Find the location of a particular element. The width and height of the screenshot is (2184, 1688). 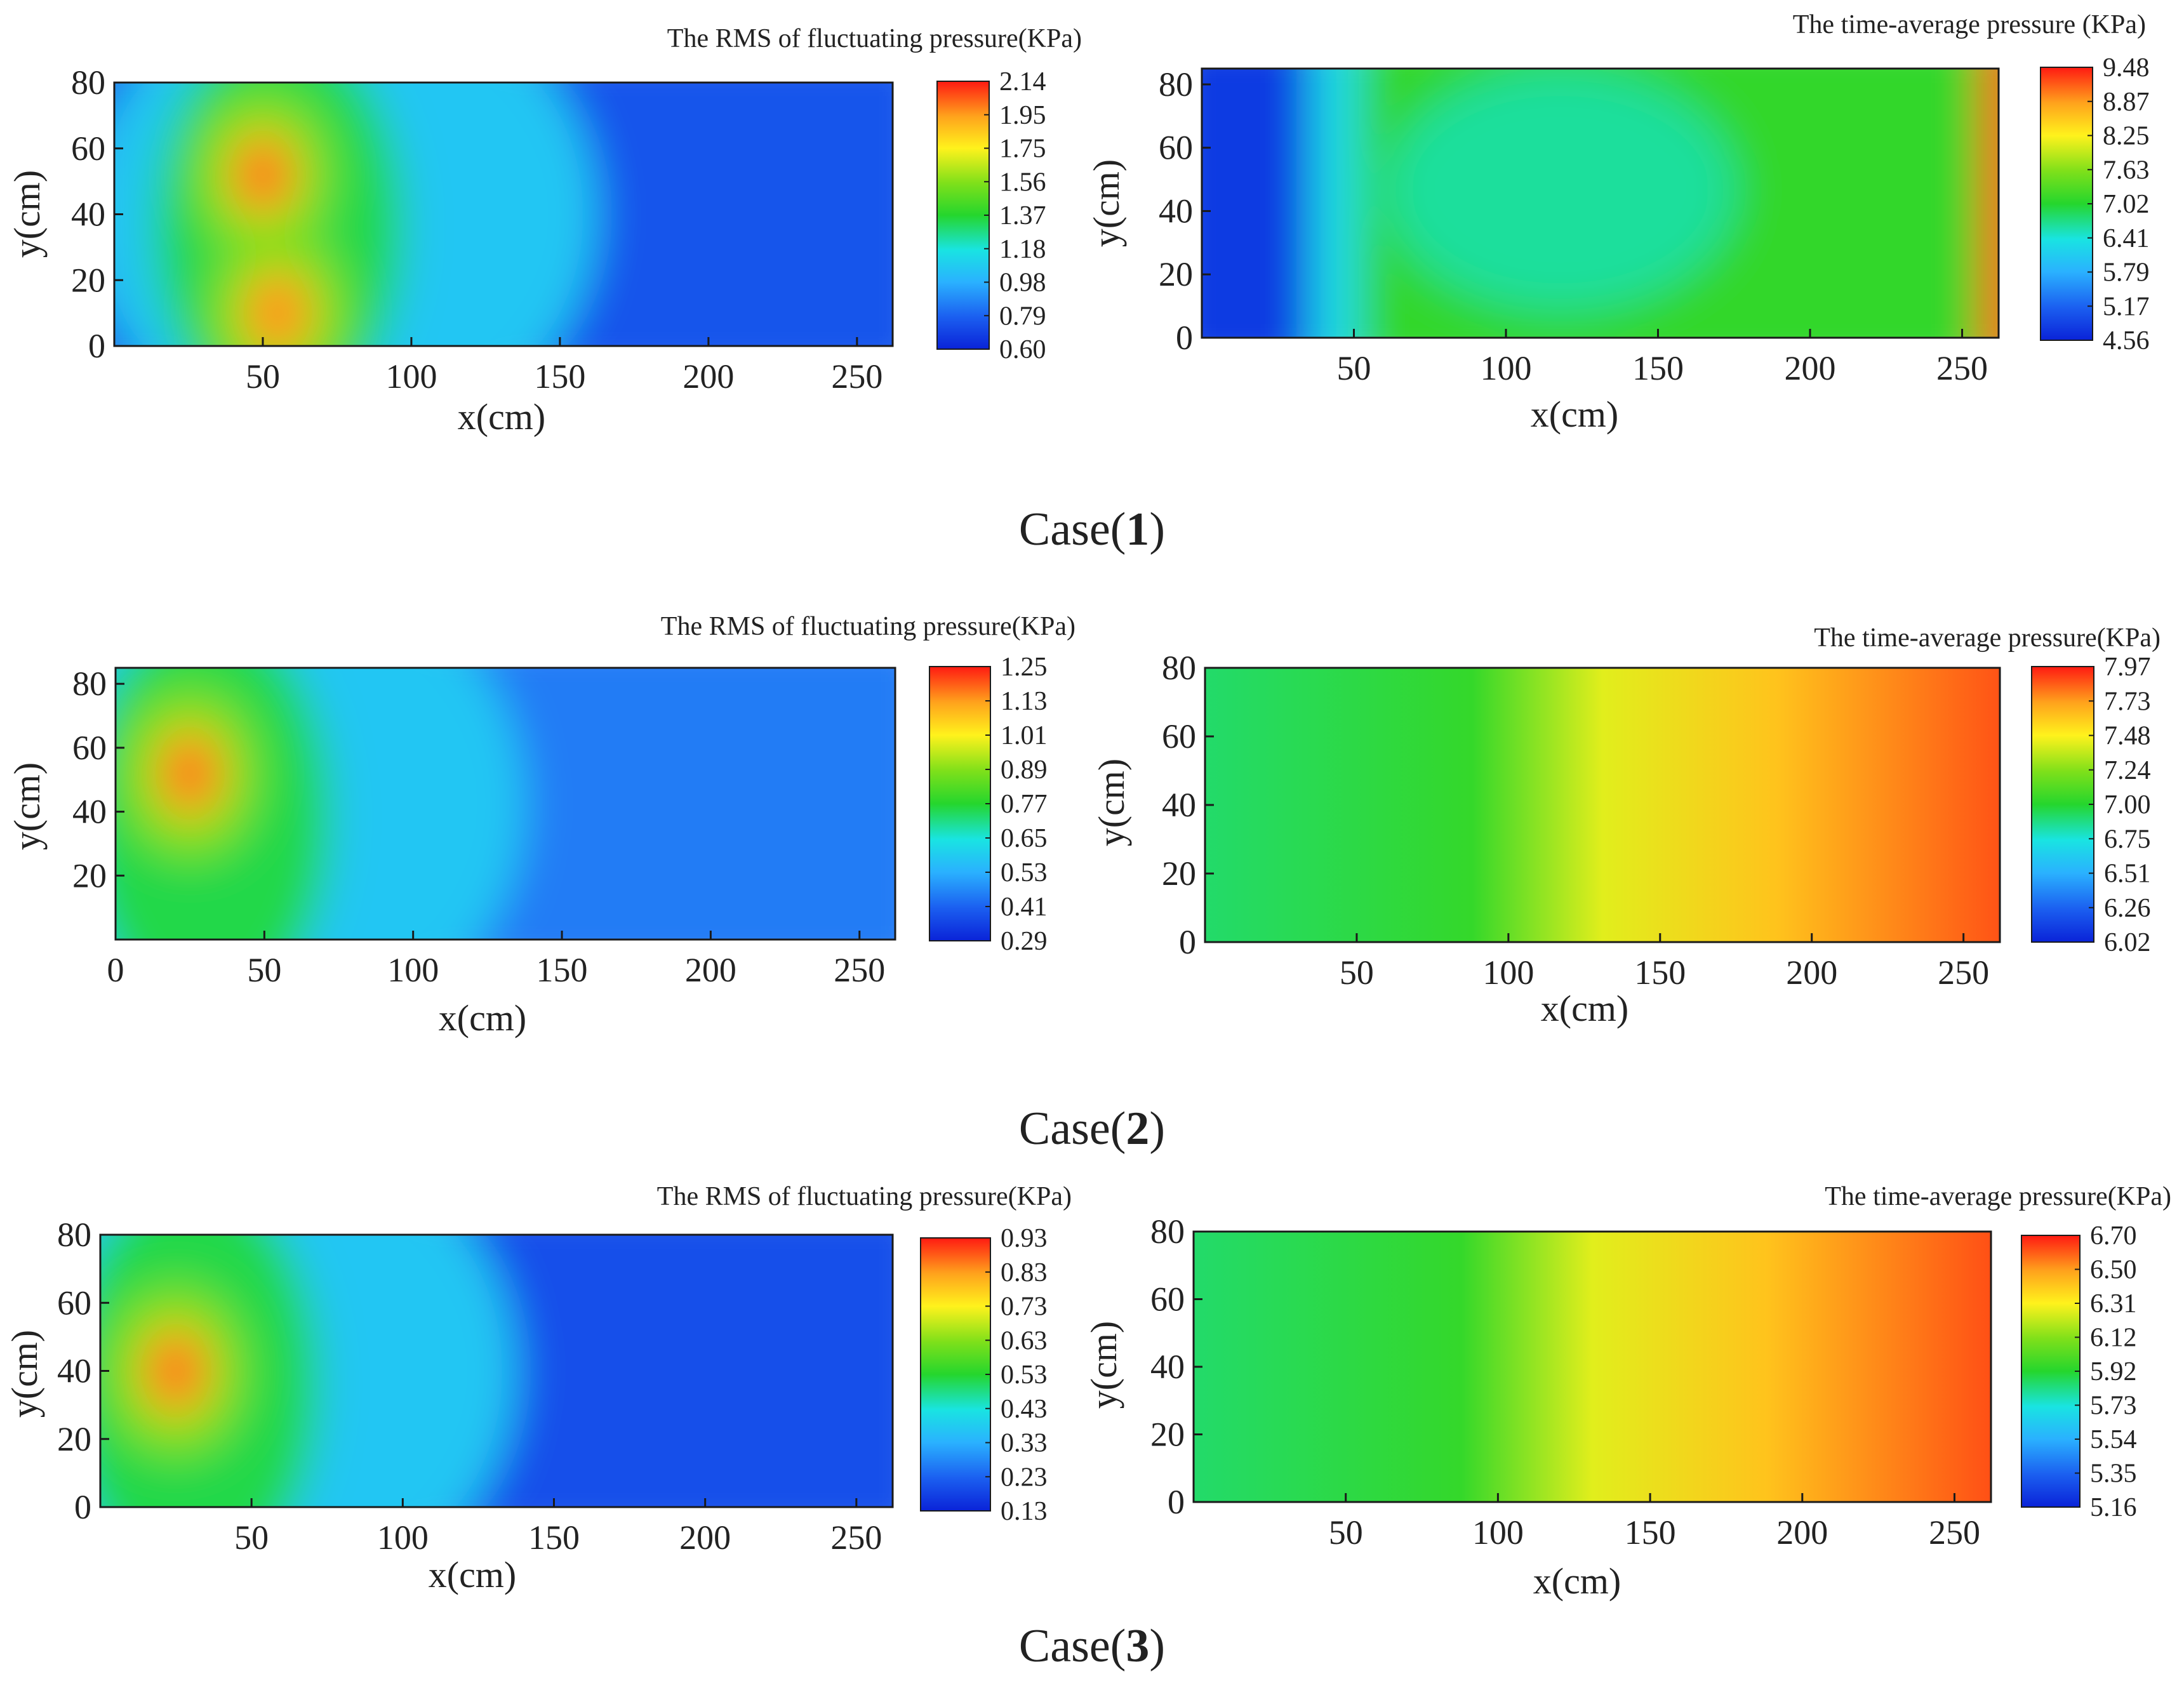

chart-title: The time-average pressure (KPa) is located at coordinates (1969, 24).